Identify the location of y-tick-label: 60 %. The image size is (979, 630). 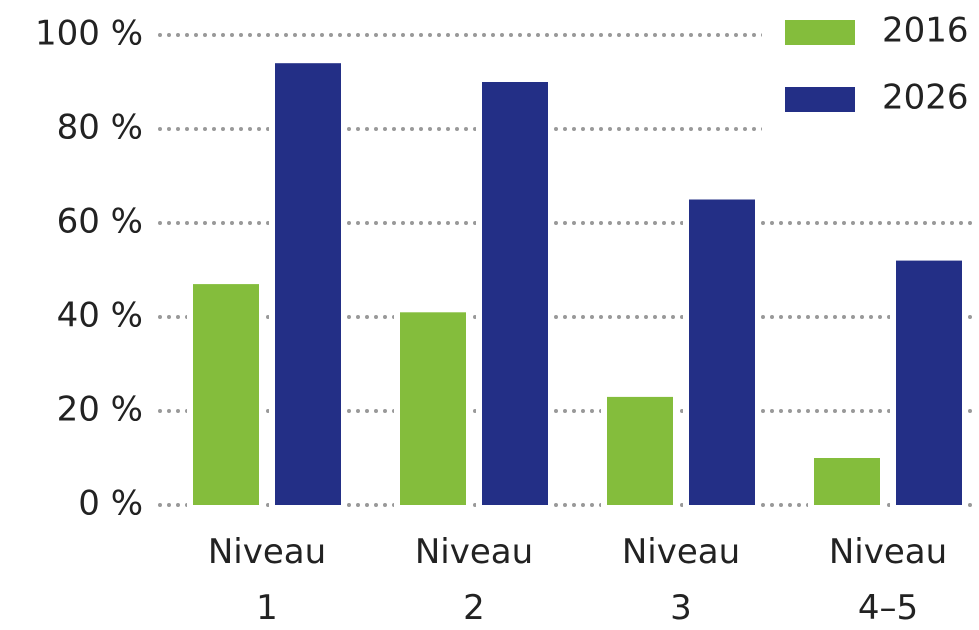
(100, 222).